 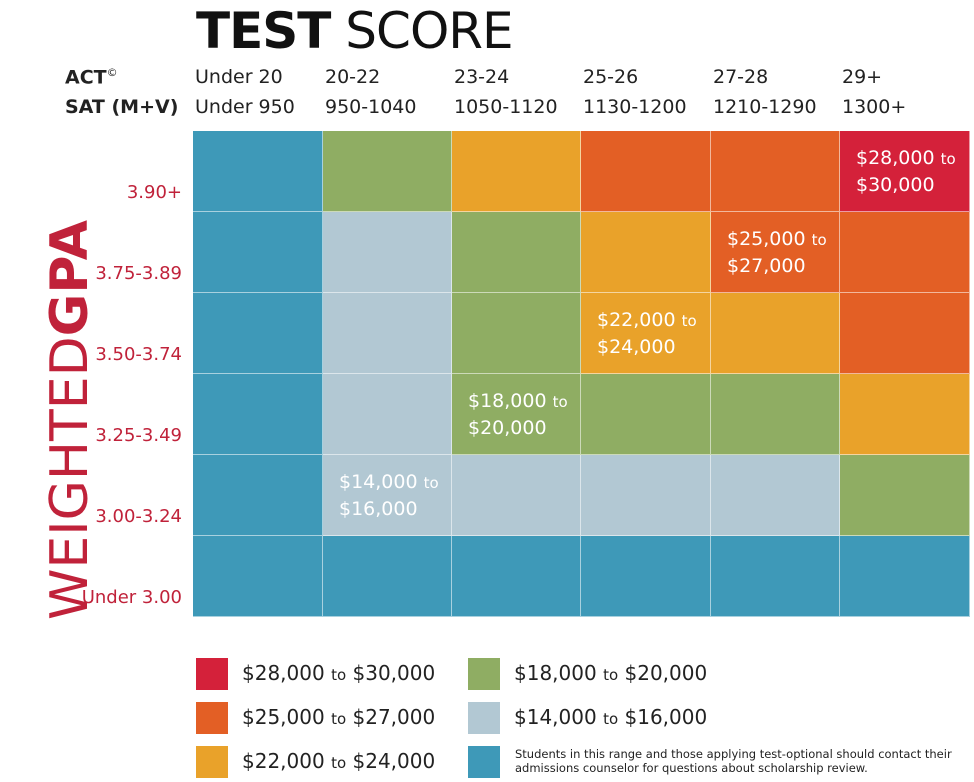 I want to click on act-range: 29+, so click(x=862, y=77).